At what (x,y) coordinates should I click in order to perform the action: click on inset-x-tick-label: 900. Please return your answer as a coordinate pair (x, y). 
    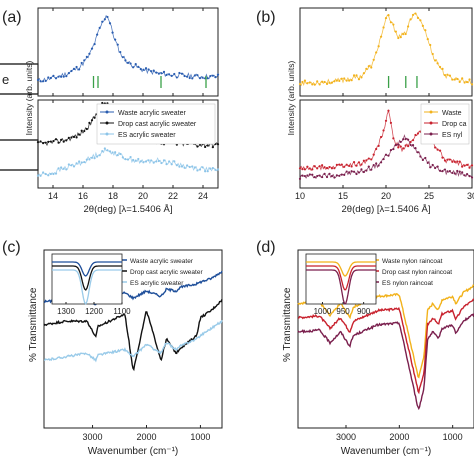
    Looking at the image, I should click on (364, 311).